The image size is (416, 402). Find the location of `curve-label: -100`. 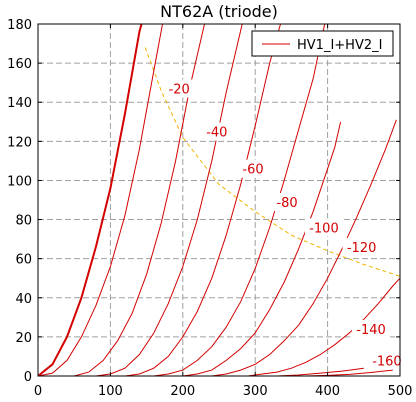

curve-label: -100 is located at coordinates (324, 228).